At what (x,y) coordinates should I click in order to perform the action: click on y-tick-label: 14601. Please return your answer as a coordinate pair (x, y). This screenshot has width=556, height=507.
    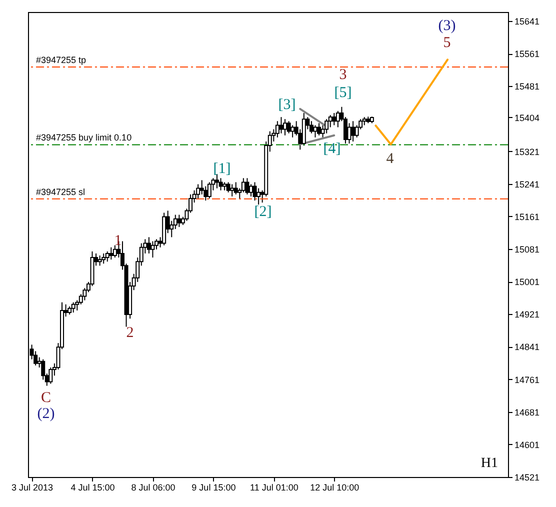
    Looking at the image, I should click on (527, 445).